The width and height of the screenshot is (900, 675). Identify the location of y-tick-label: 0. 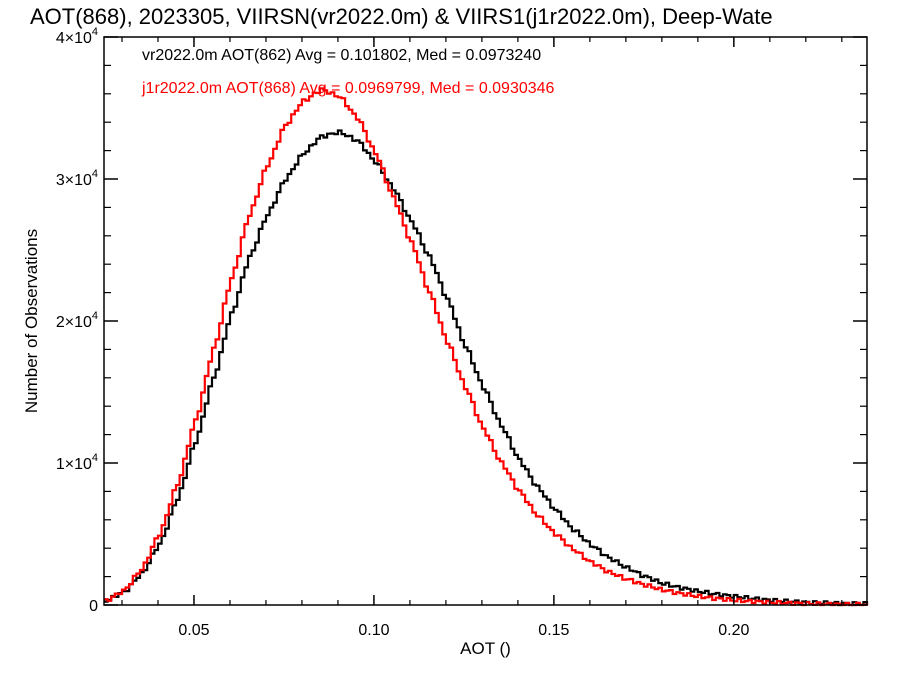
(93, 606).